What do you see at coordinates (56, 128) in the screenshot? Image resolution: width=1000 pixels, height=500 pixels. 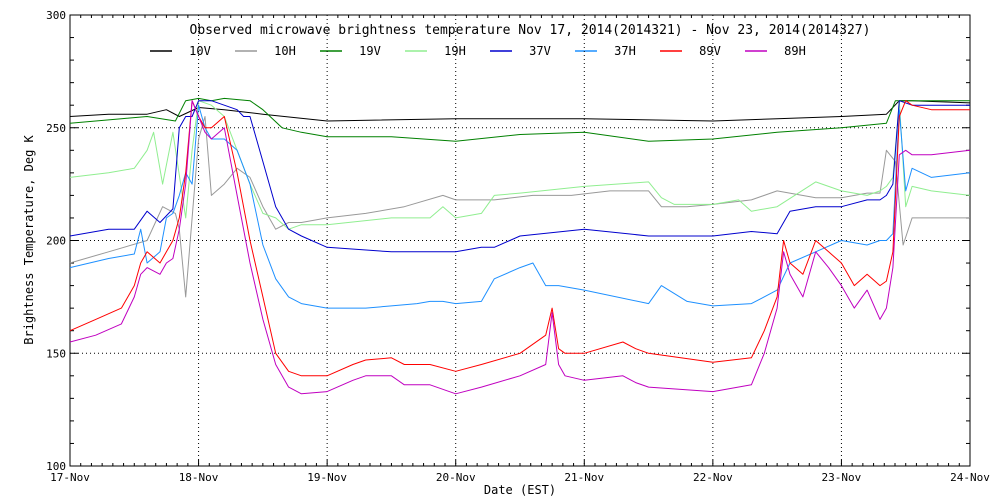 I see `y-tick-label: 250` at bounding box center [56, 128].